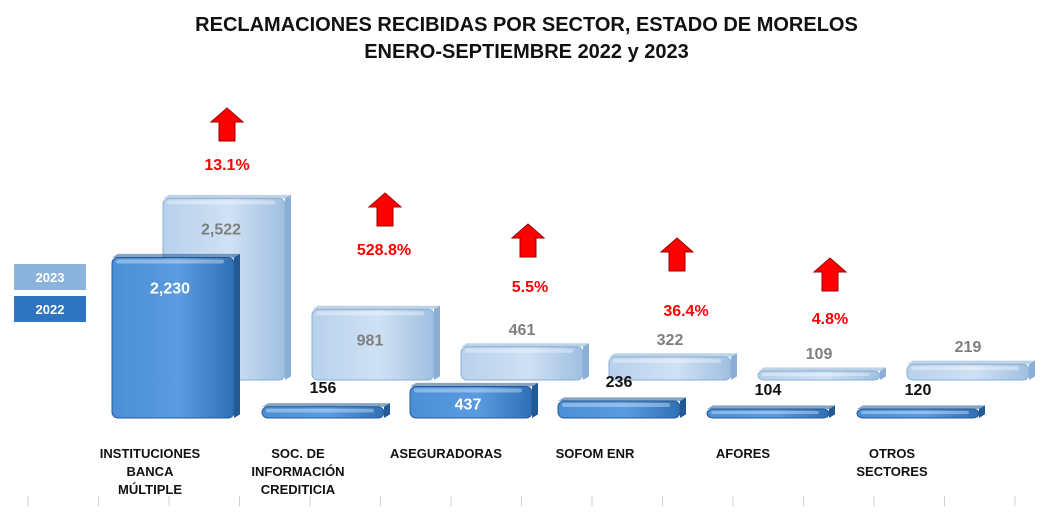 The width and height of the screenshot is (1053, 519). What do you see at coordinates (468, 404) in the screenshot?
I see `value-label-2022: 437` at bounding box center [468, 404].